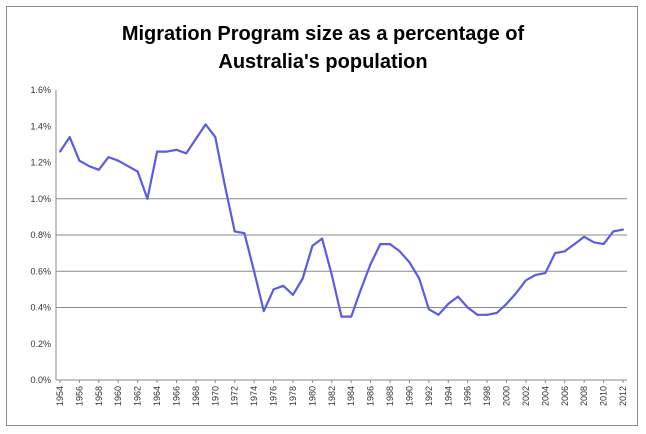 This screenshot has width=646, height=434. I want to click on x-tick-label: 1966, so click(176, 396).